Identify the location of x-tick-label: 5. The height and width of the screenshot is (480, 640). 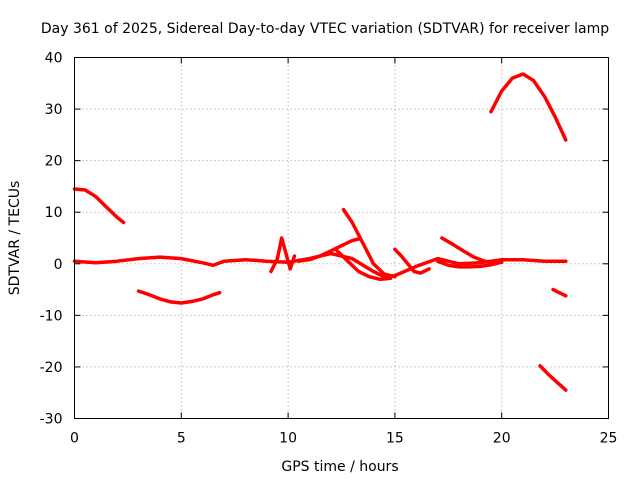
(181, 439).